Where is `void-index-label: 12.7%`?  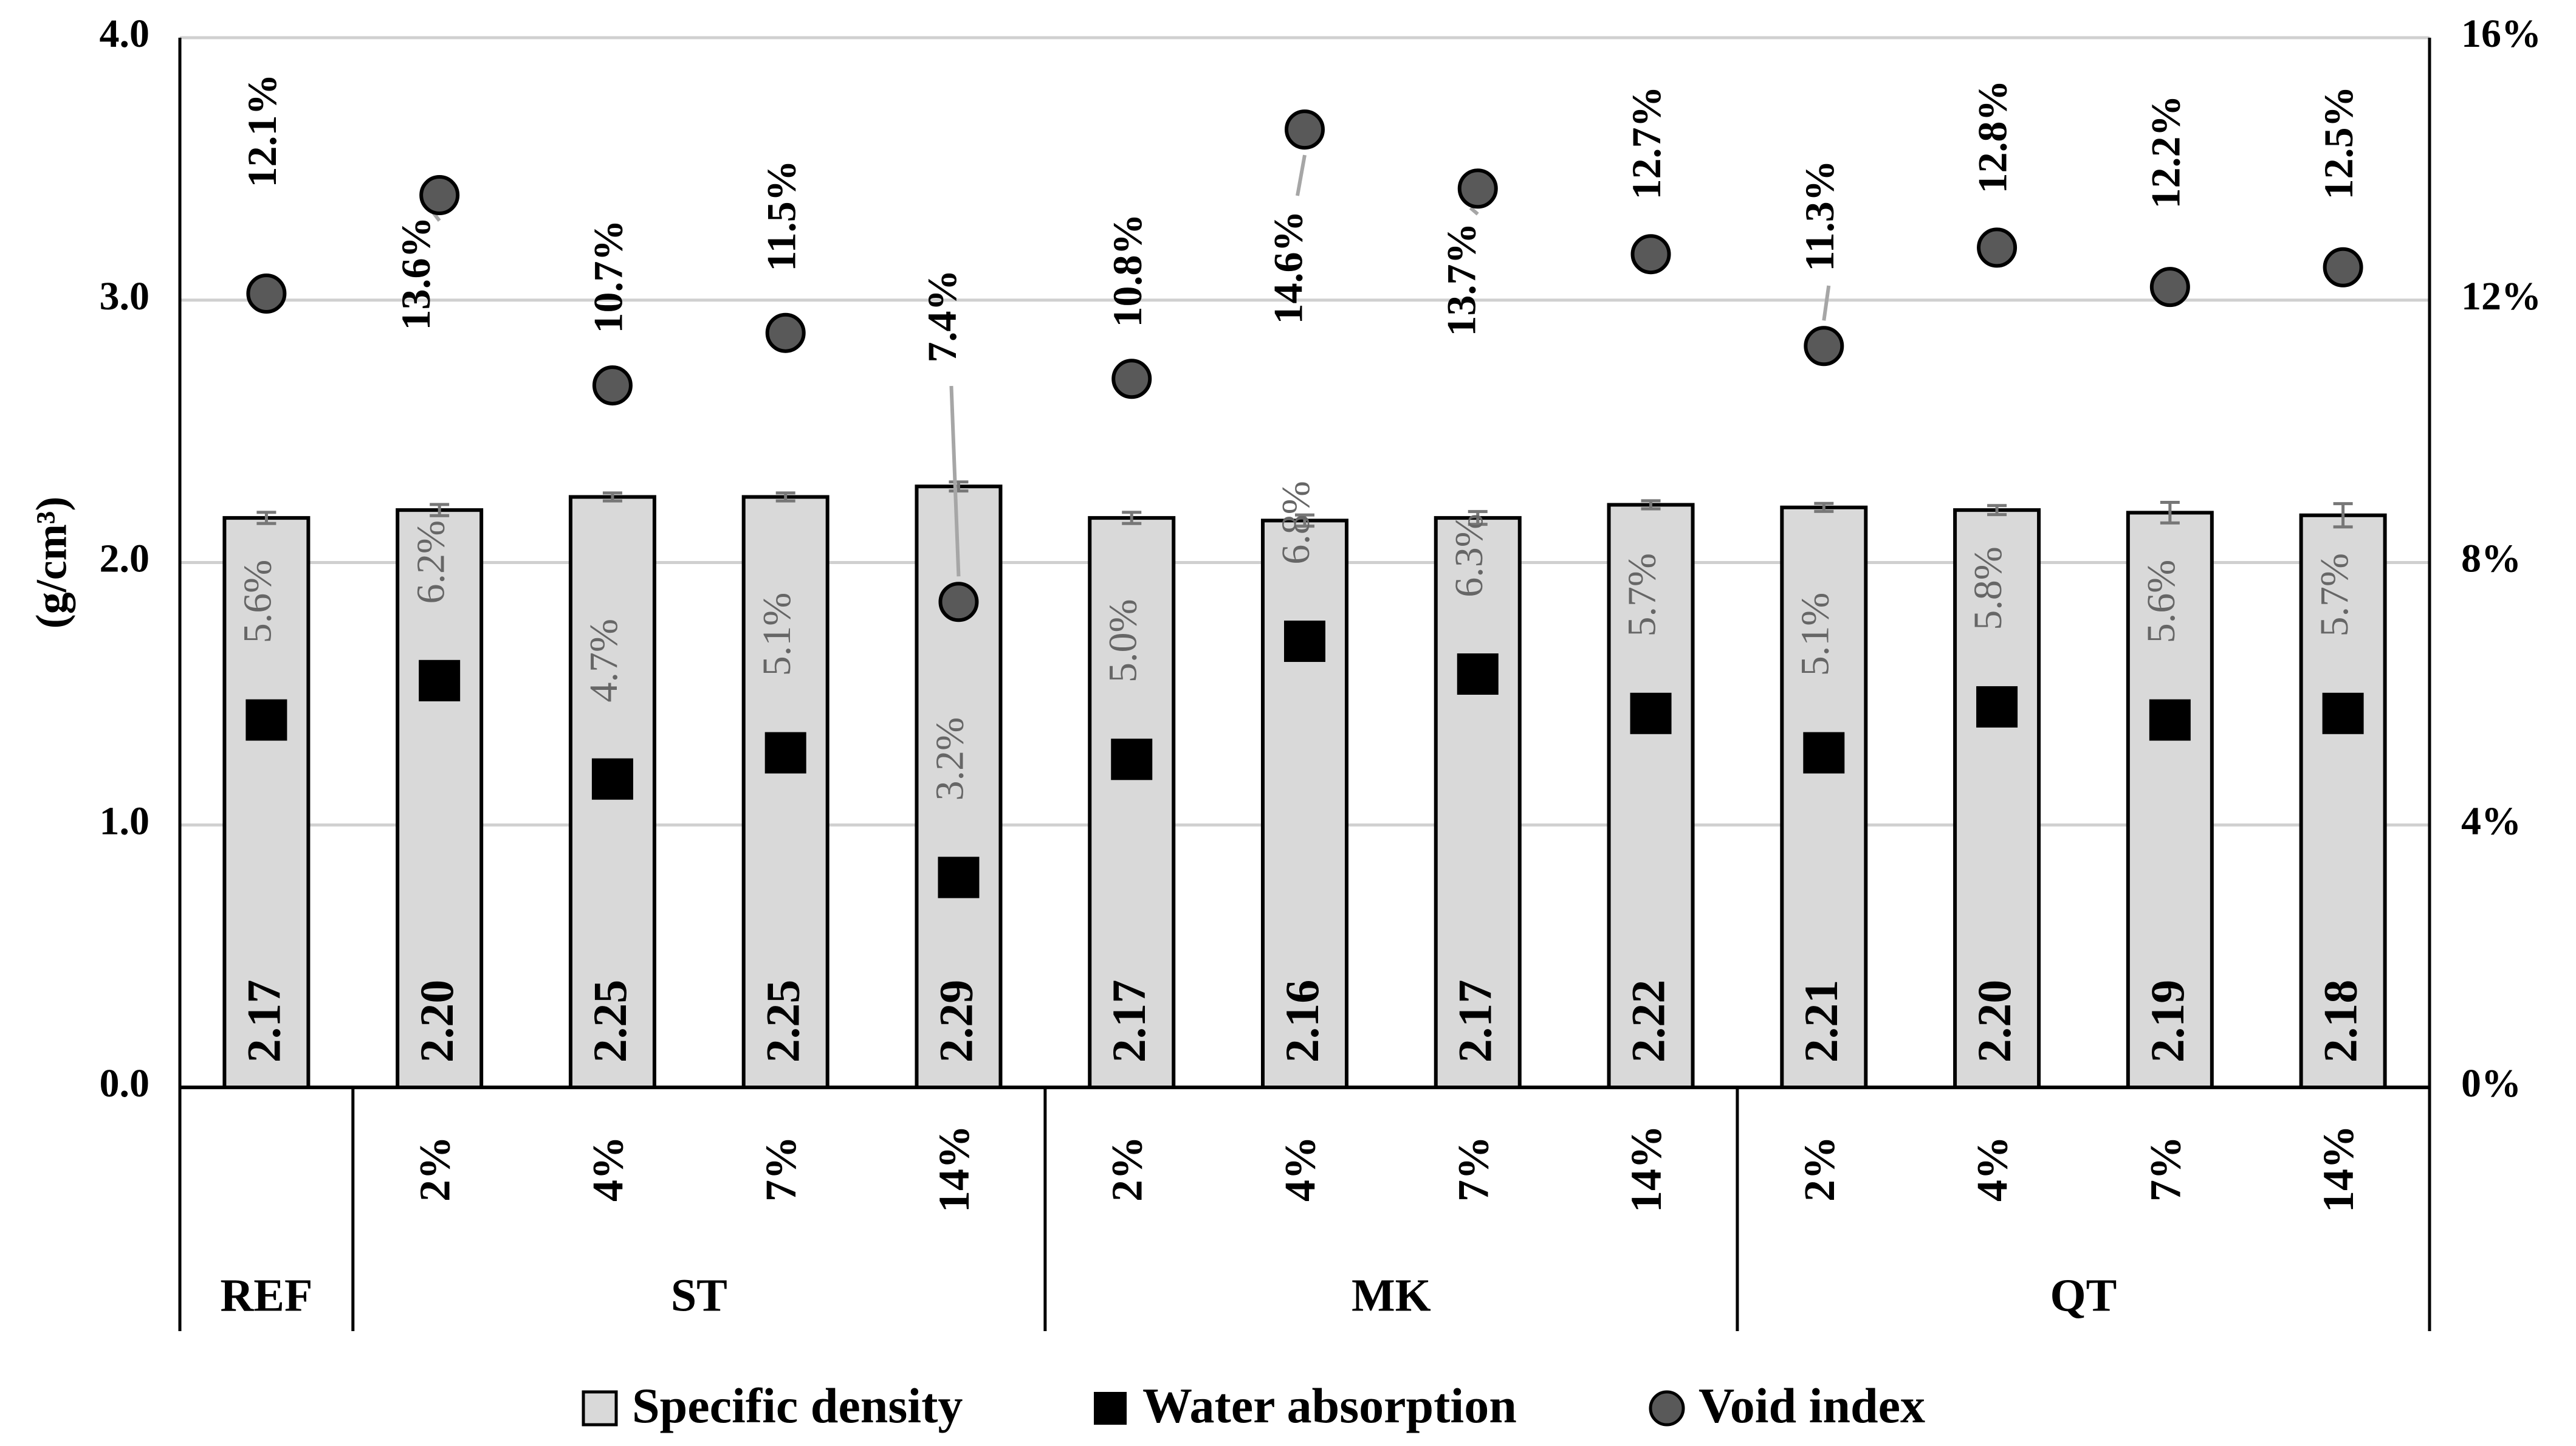 void-index-label: 12.7% is located at coordinates (1646, 143).